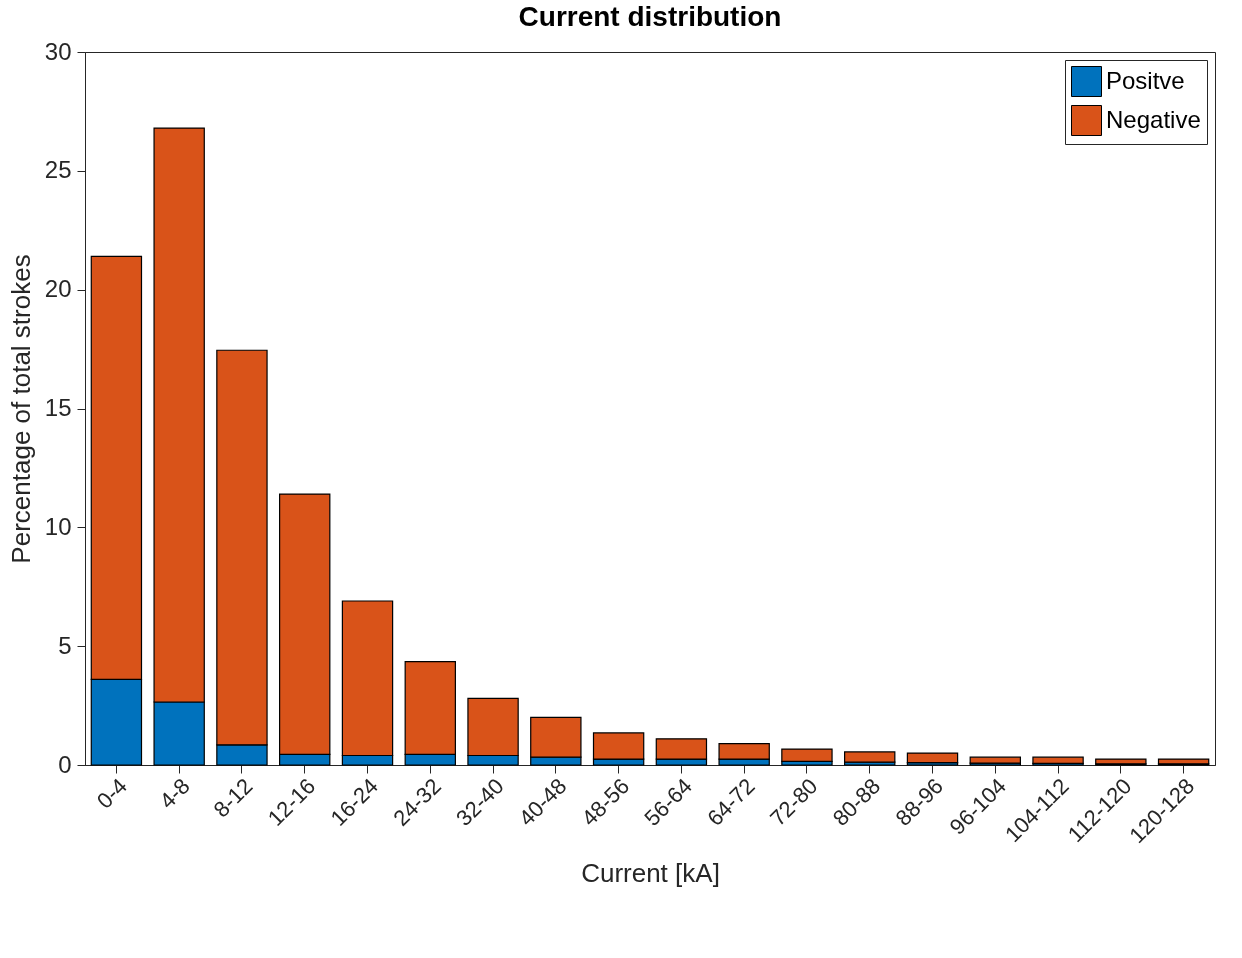  Describe the element at coordinates (650, 873) in the screenshot. I see `x-axis-title: Current [kA]` at that location.